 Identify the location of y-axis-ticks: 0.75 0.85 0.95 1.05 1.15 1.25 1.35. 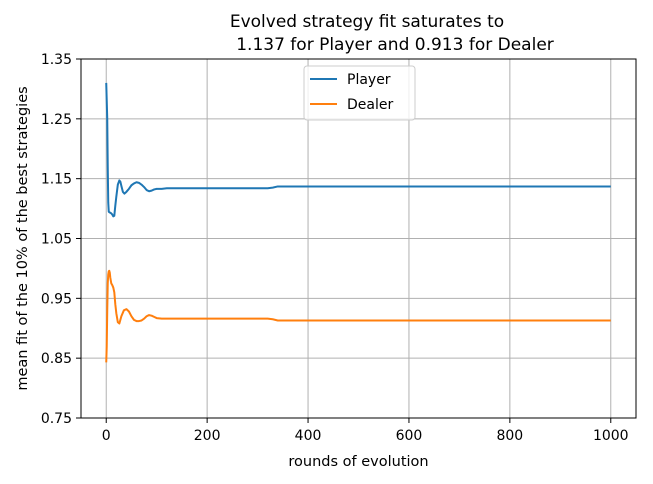
(61, 239).